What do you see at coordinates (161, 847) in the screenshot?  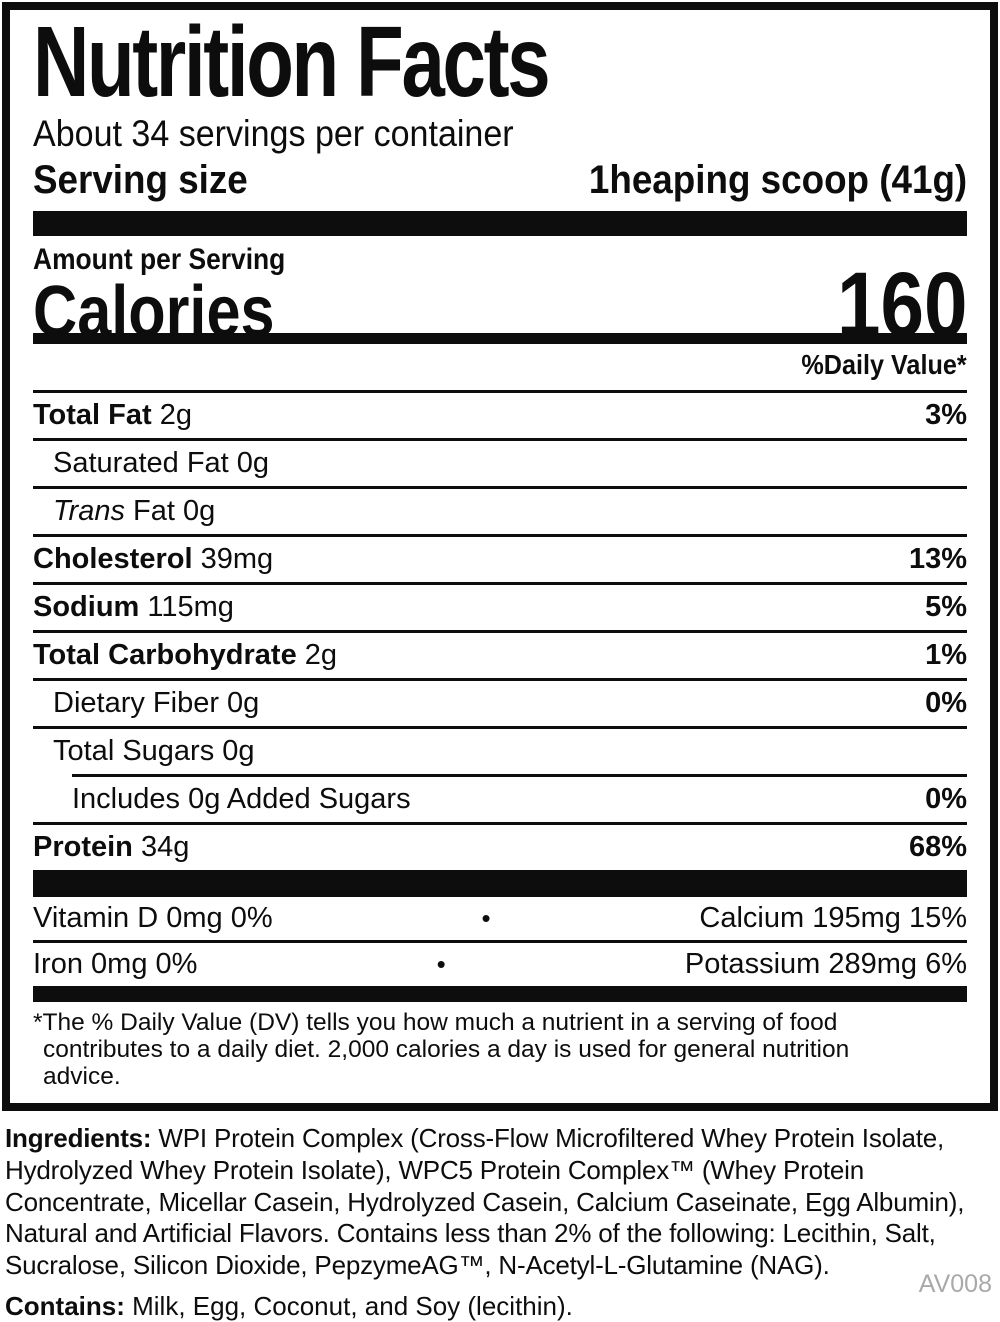 I see `nutrient-amount: 34g` at bounding box center [161, 847].